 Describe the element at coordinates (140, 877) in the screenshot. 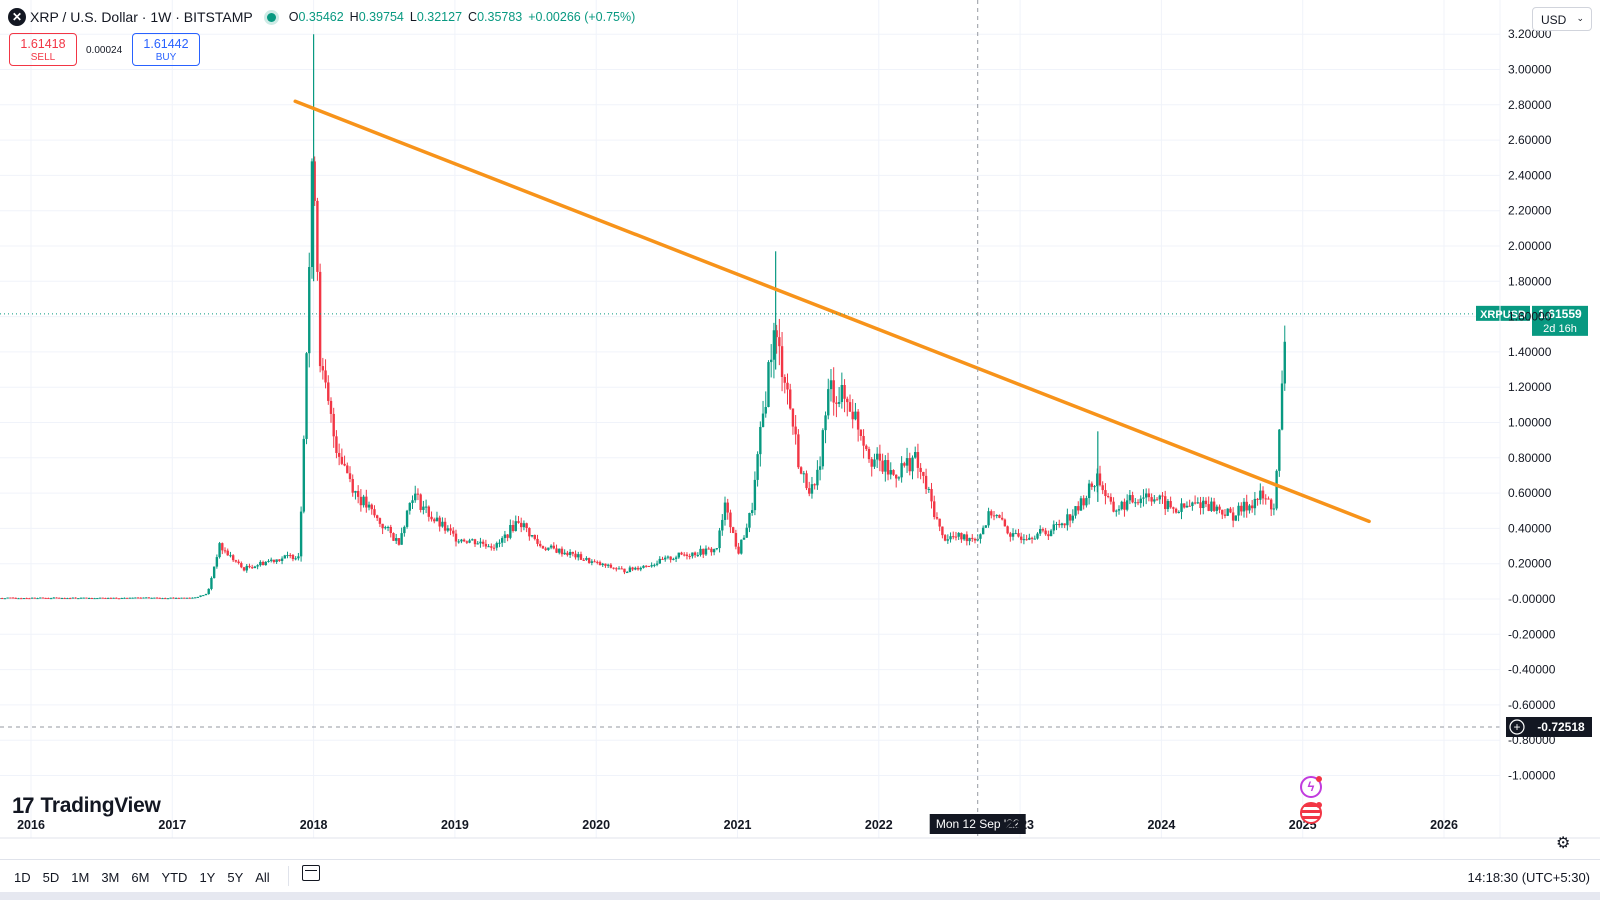

I see `range-6m: 6M` at that location.